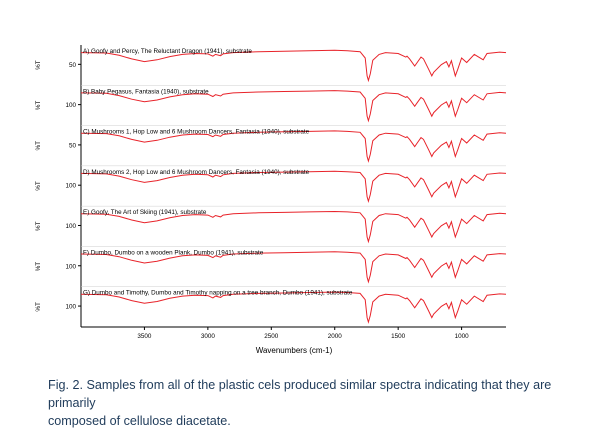 This screenshot has height=430, width=607. What do you see at coordinates (38, 106) in the screenshot?
I see `y-axis-label-2: %T` at bounding box center [38, 106].